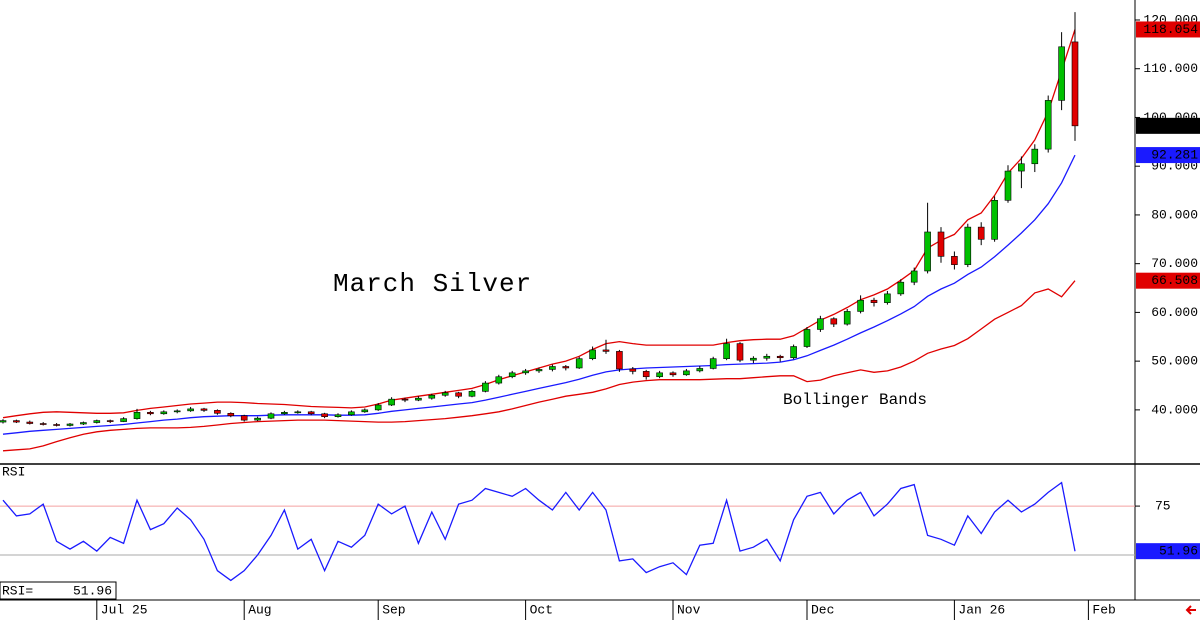  Describe the element at coordinates (1174, 312) in the screenshot. I see `y-tick-label: 60.000` at that location.